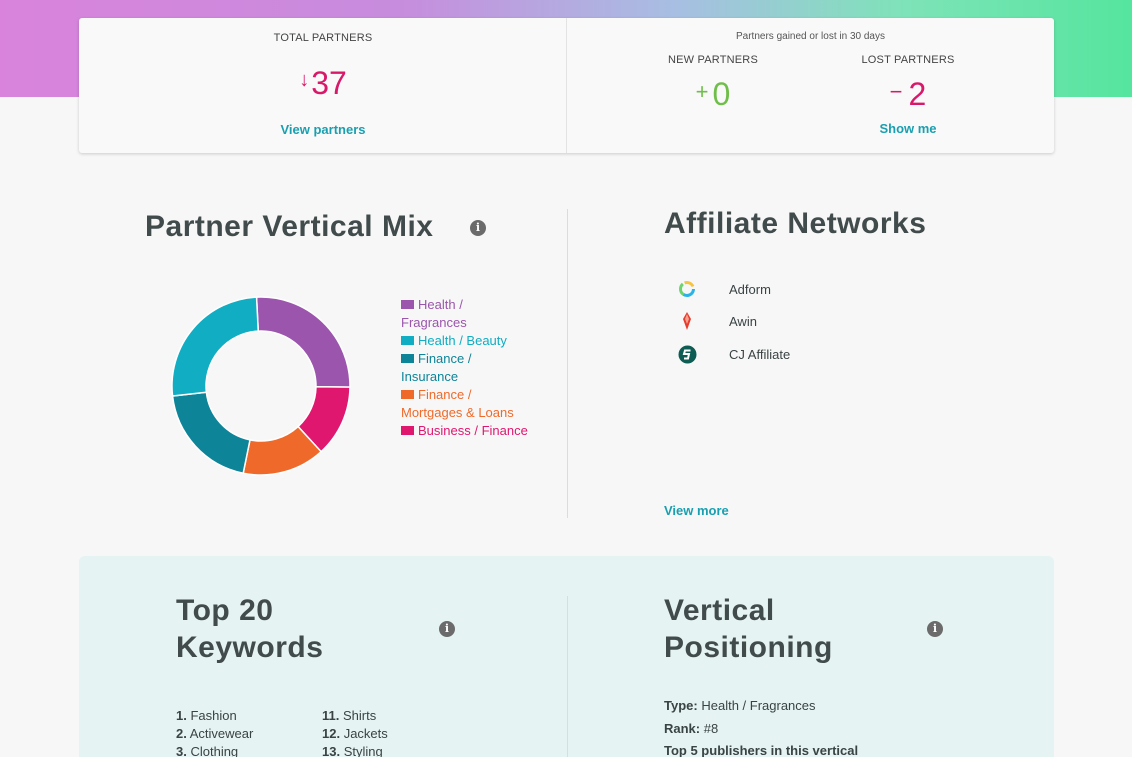 The image size is (1132, 757). I want to click on keyword-item: 1. Fashion, so click(214, 716).